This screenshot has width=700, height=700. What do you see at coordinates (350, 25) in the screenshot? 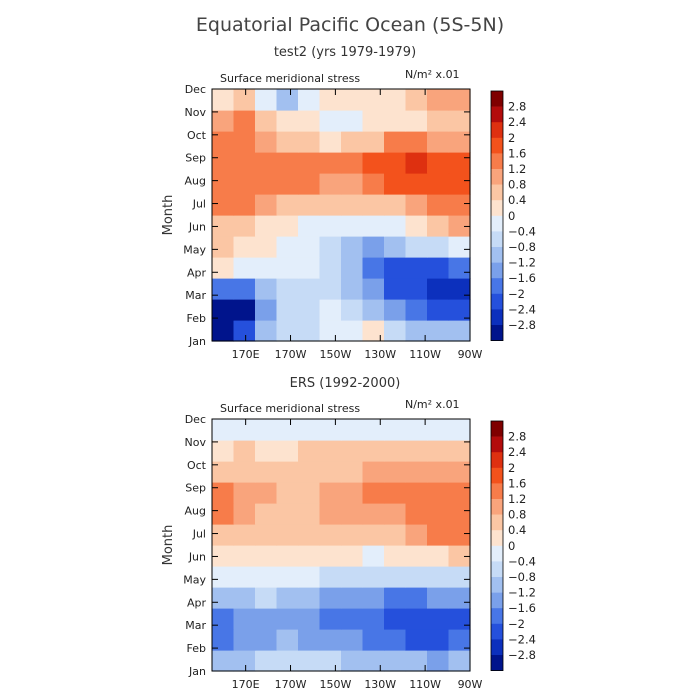
I see `figure-title: Equatorial Pacific Ocean (5S-5N)` at bounding box center [350, 25].